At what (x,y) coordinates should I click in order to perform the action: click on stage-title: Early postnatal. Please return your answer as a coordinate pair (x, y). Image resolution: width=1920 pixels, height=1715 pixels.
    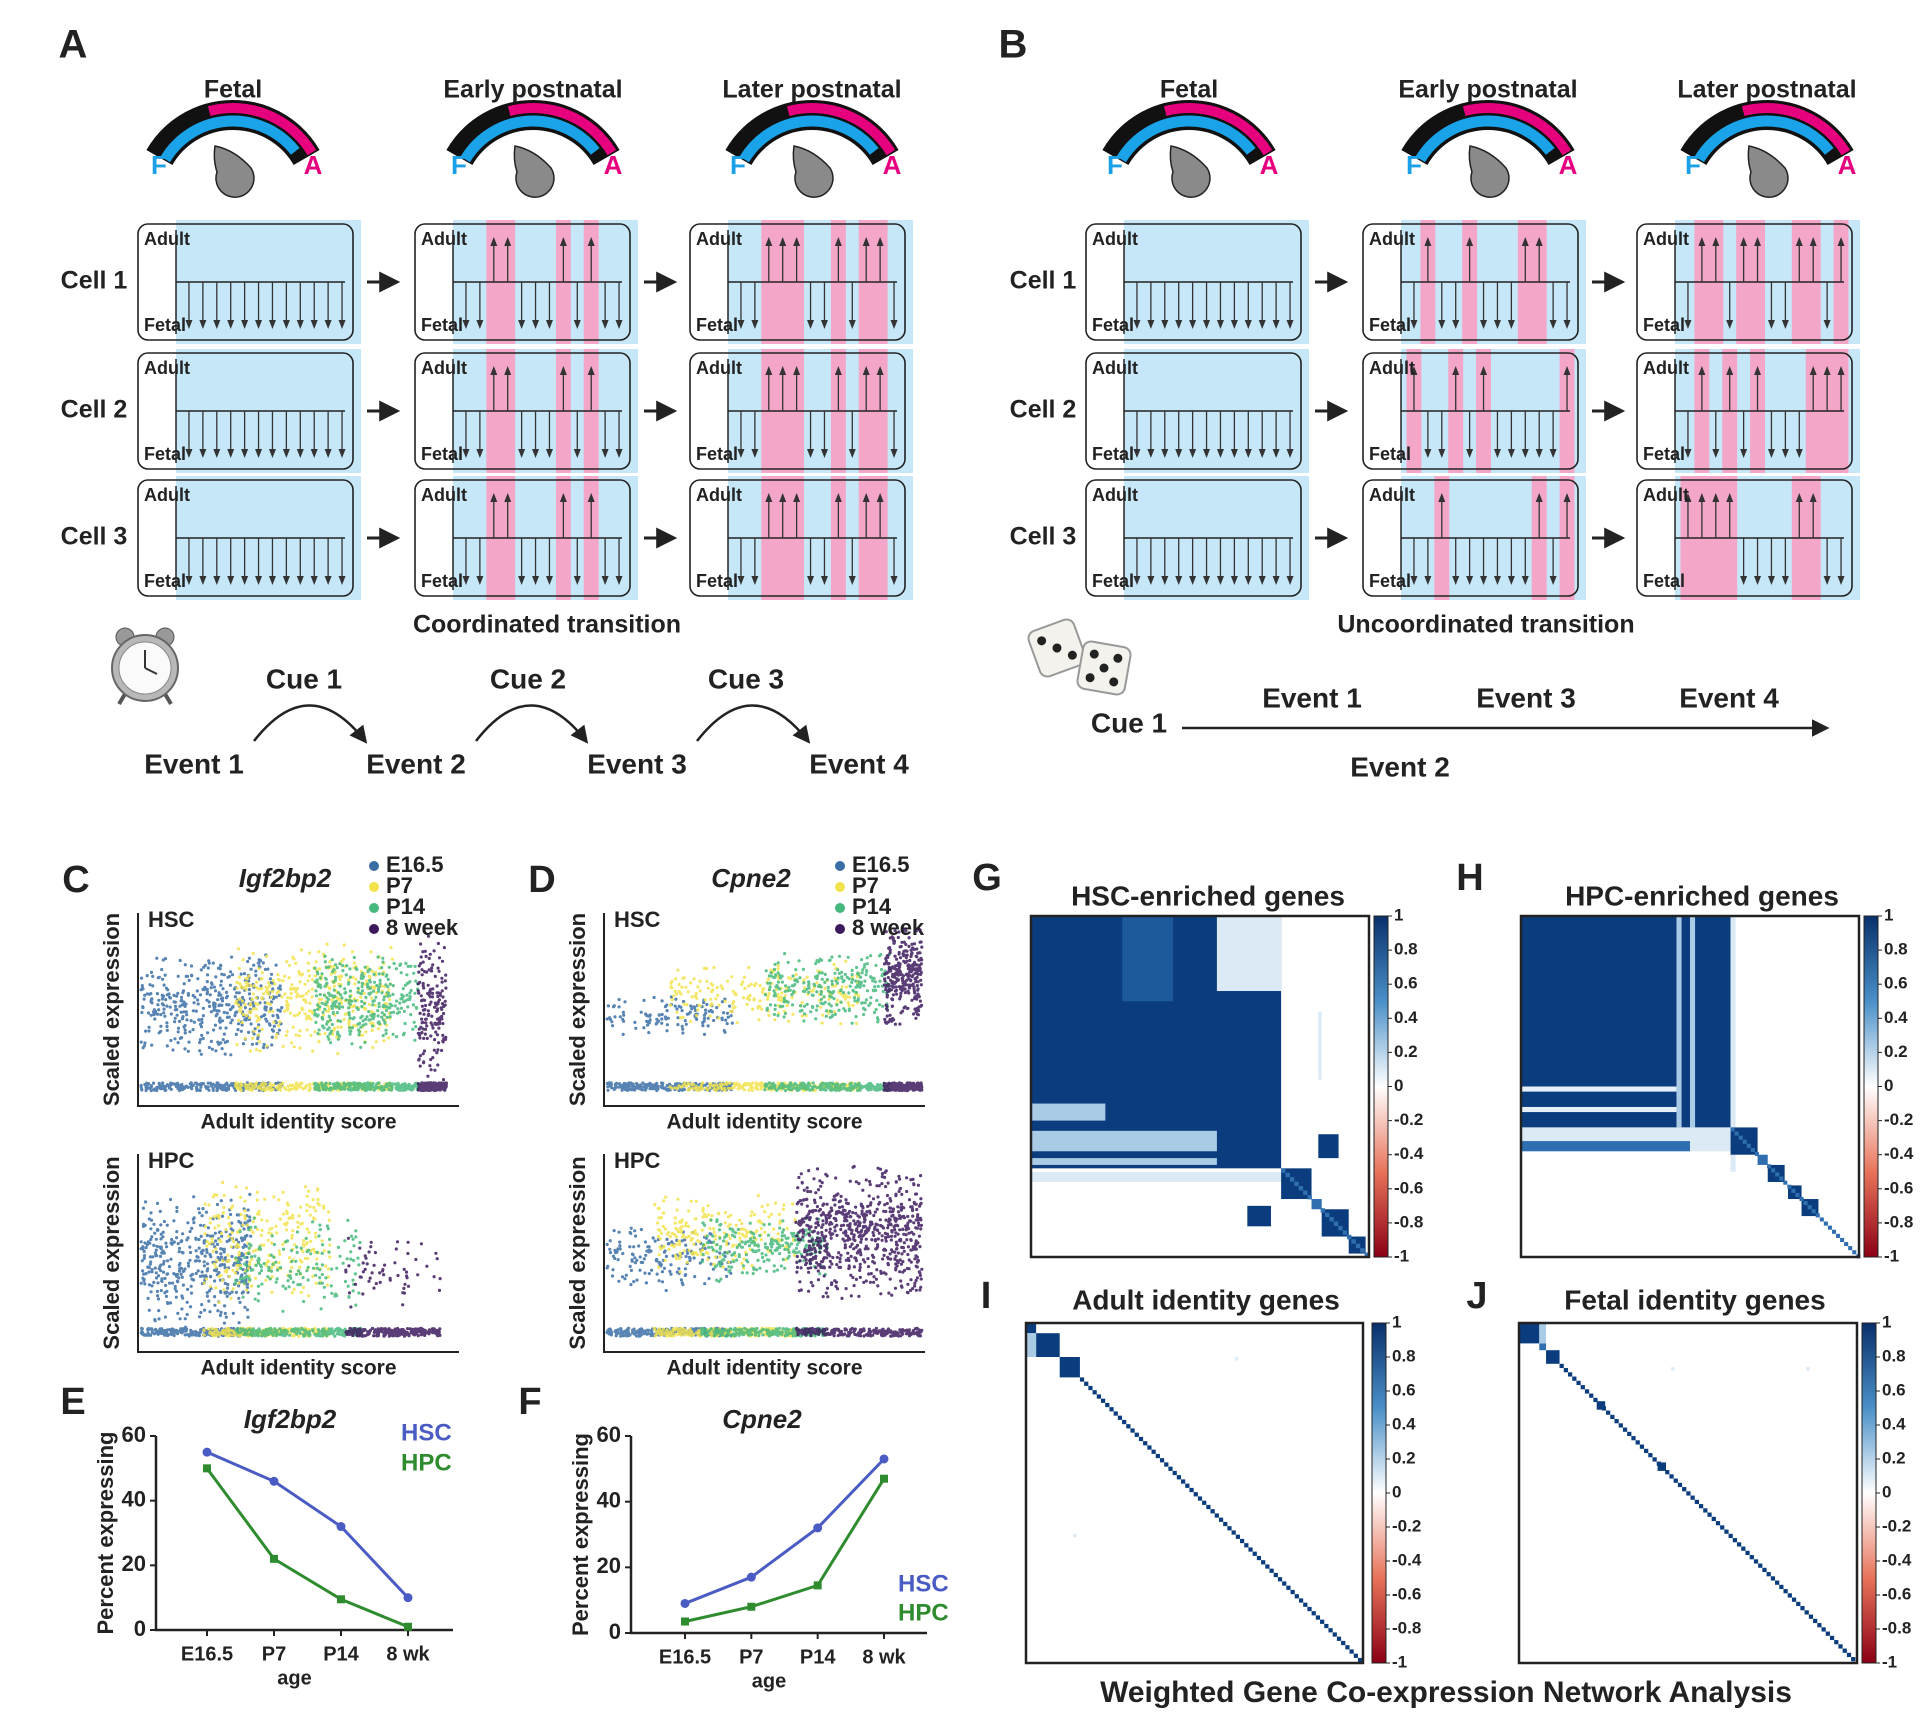
    Looking at the image, I should click on (532, 90).